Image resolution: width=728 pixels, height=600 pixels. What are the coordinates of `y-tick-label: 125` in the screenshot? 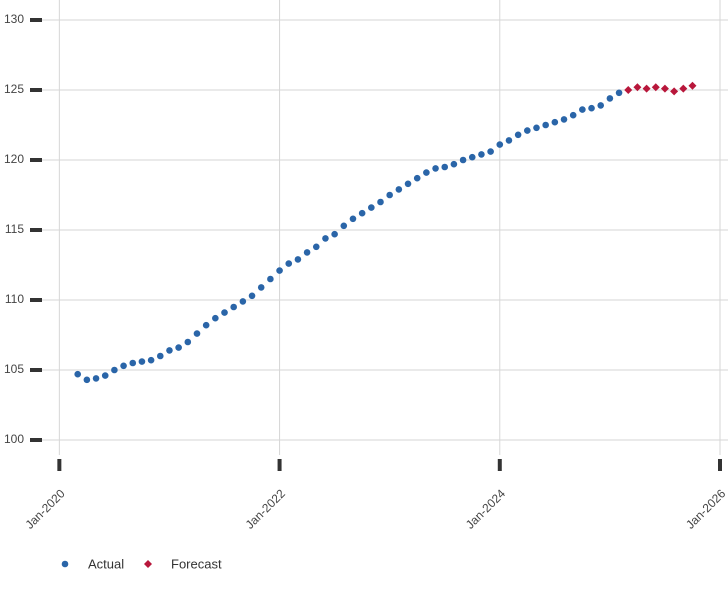 It's located at (14, 89).